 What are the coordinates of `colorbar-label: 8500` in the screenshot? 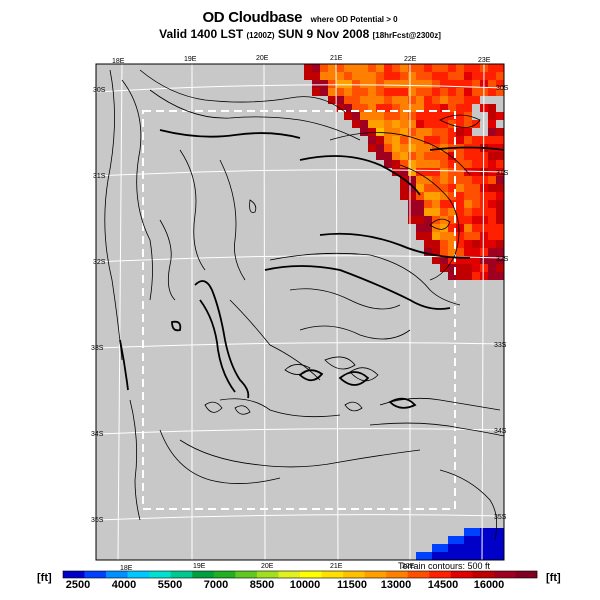 It's located at (262, 585).